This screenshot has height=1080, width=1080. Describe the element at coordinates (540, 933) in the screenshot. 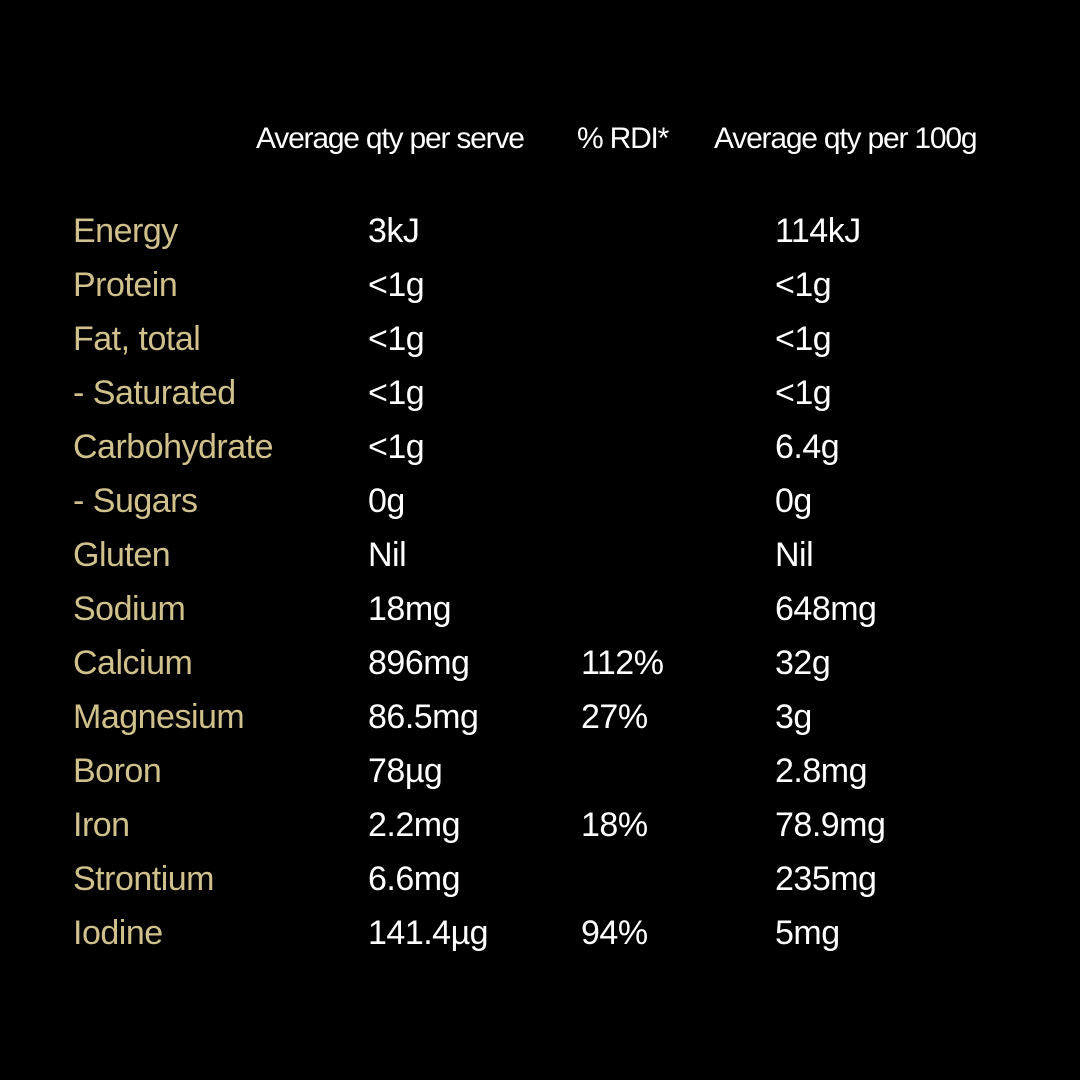

I see `nutrient-row: Iodine 141.4µg 94% 5mg` at that location.